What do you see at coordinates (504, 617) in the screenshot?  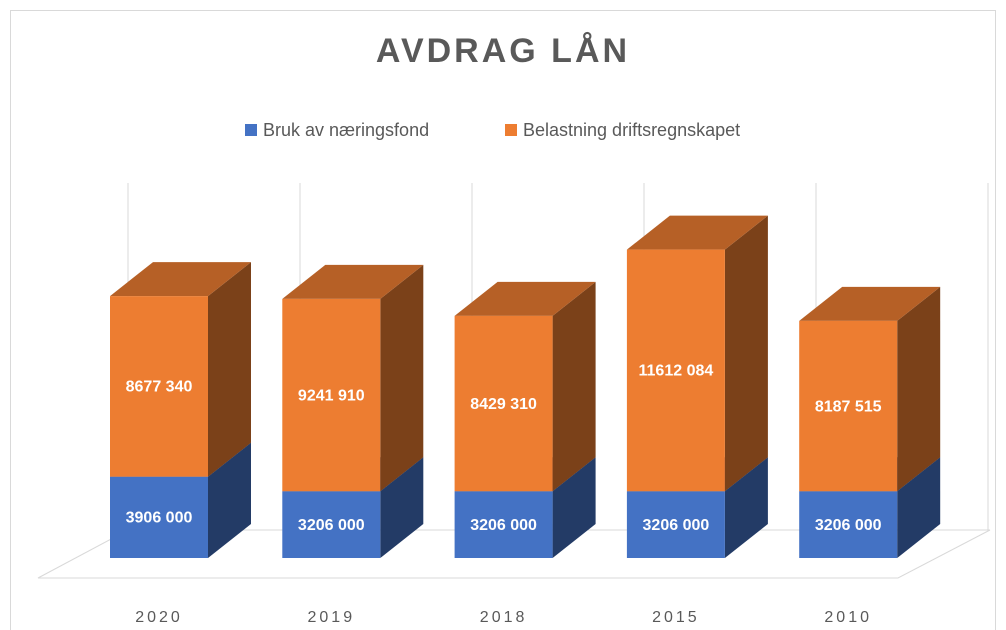 I see `x-tick-label: 2018` at bounding box center [504, 617].